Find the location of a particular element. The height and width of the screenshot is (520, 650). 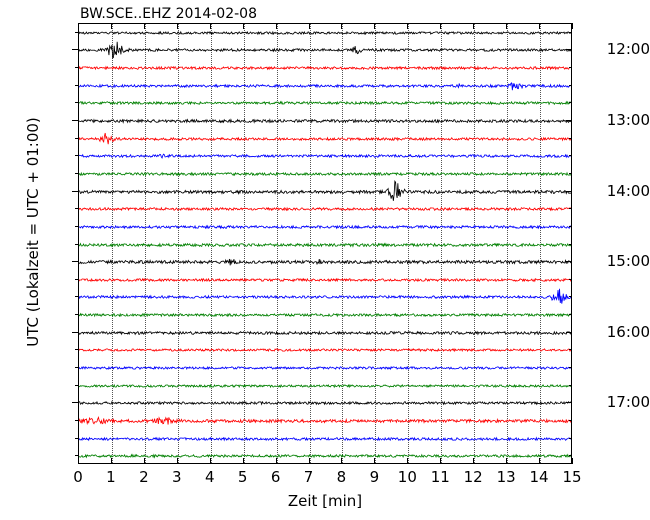

x-tick-label: 9 is located at coordinates (374, 477).